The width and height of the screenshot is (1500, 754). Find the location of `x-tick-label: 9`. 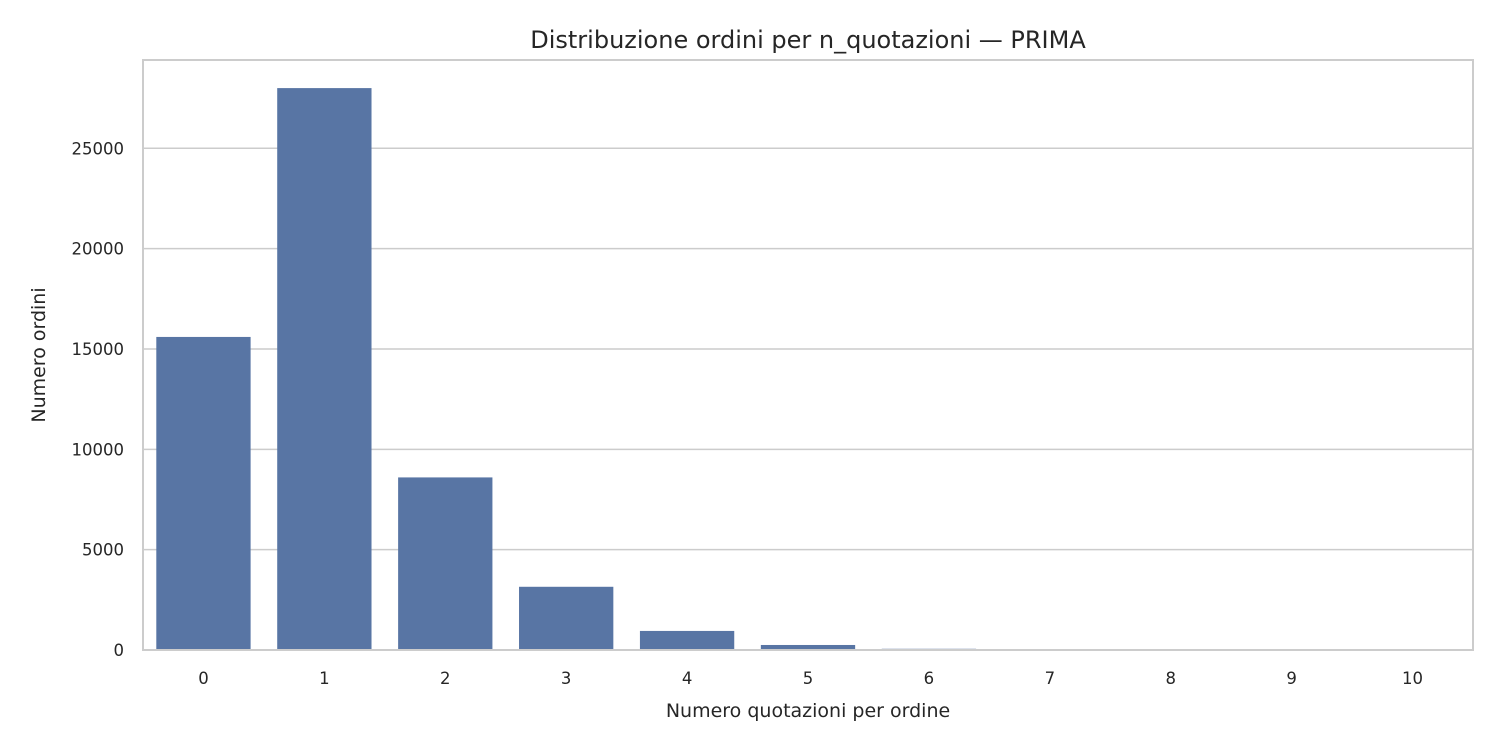

x-tick-label: 9 is located at coordinates (1291, 678).